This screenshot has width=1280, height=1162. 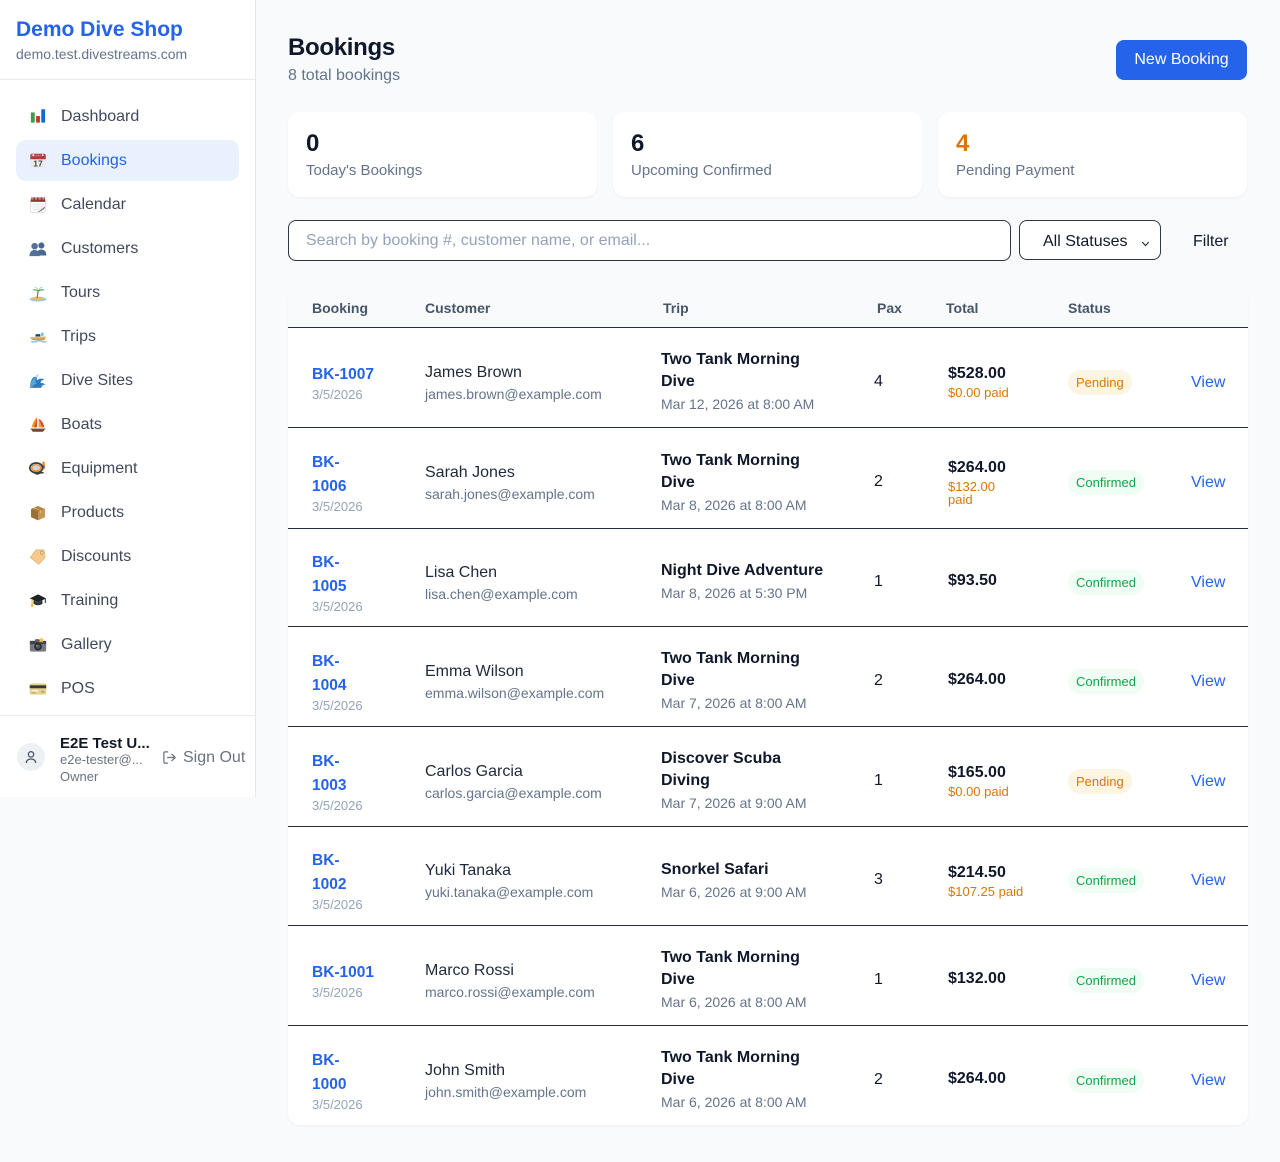 What do you see at coordinates (38, 163) in the screenshot?
I see `svg-text: 17` at bounding box center [38, 163].